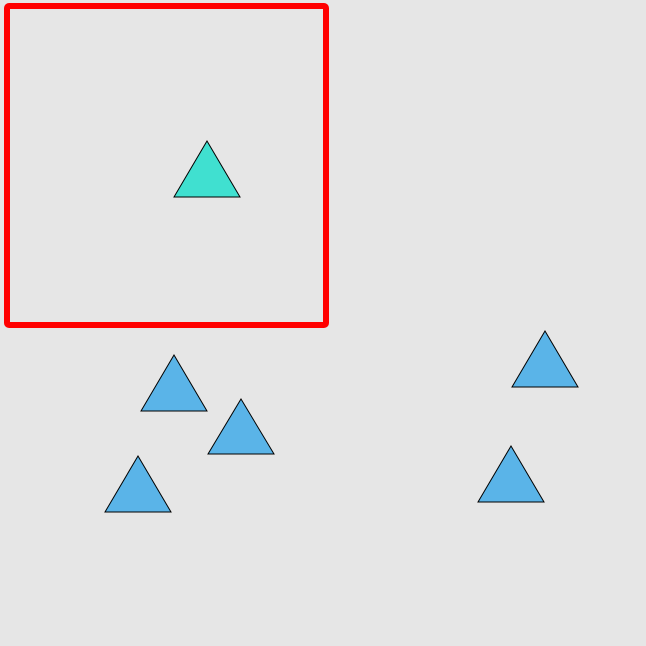  Describe the element at coordinates (207, 169) in the screenshot. I see `highlighted-triangle` at that location.